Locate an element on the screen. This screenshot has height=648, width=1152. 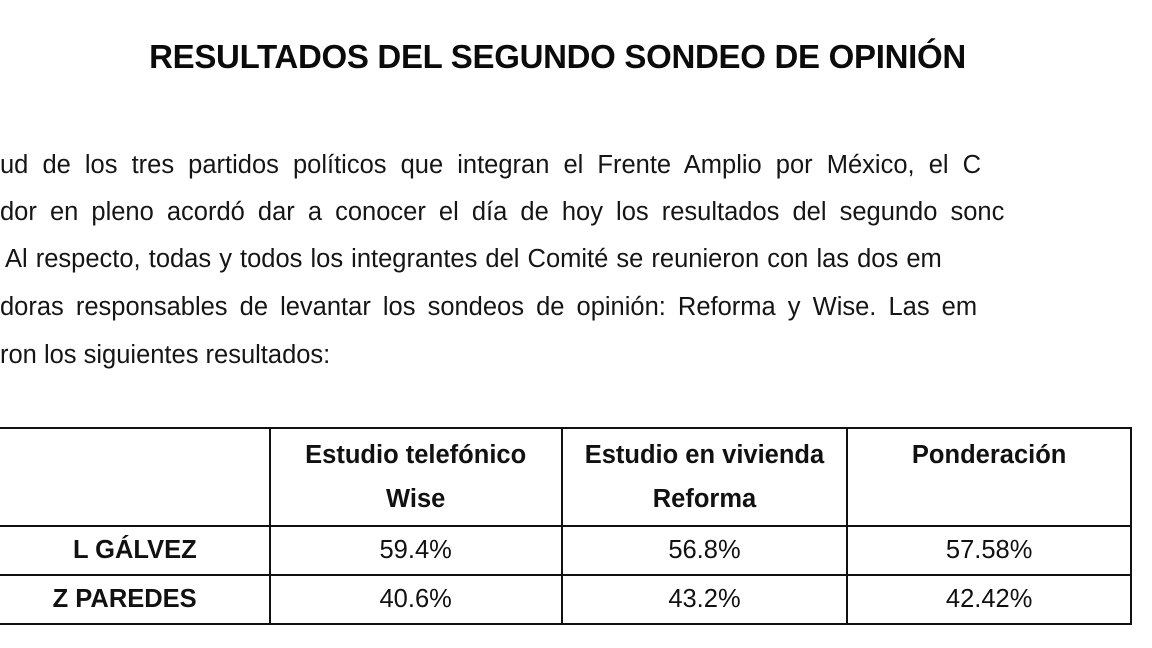
paragraph-line-5: ron los siguientes resultados: is located at coordinates (165, 355).